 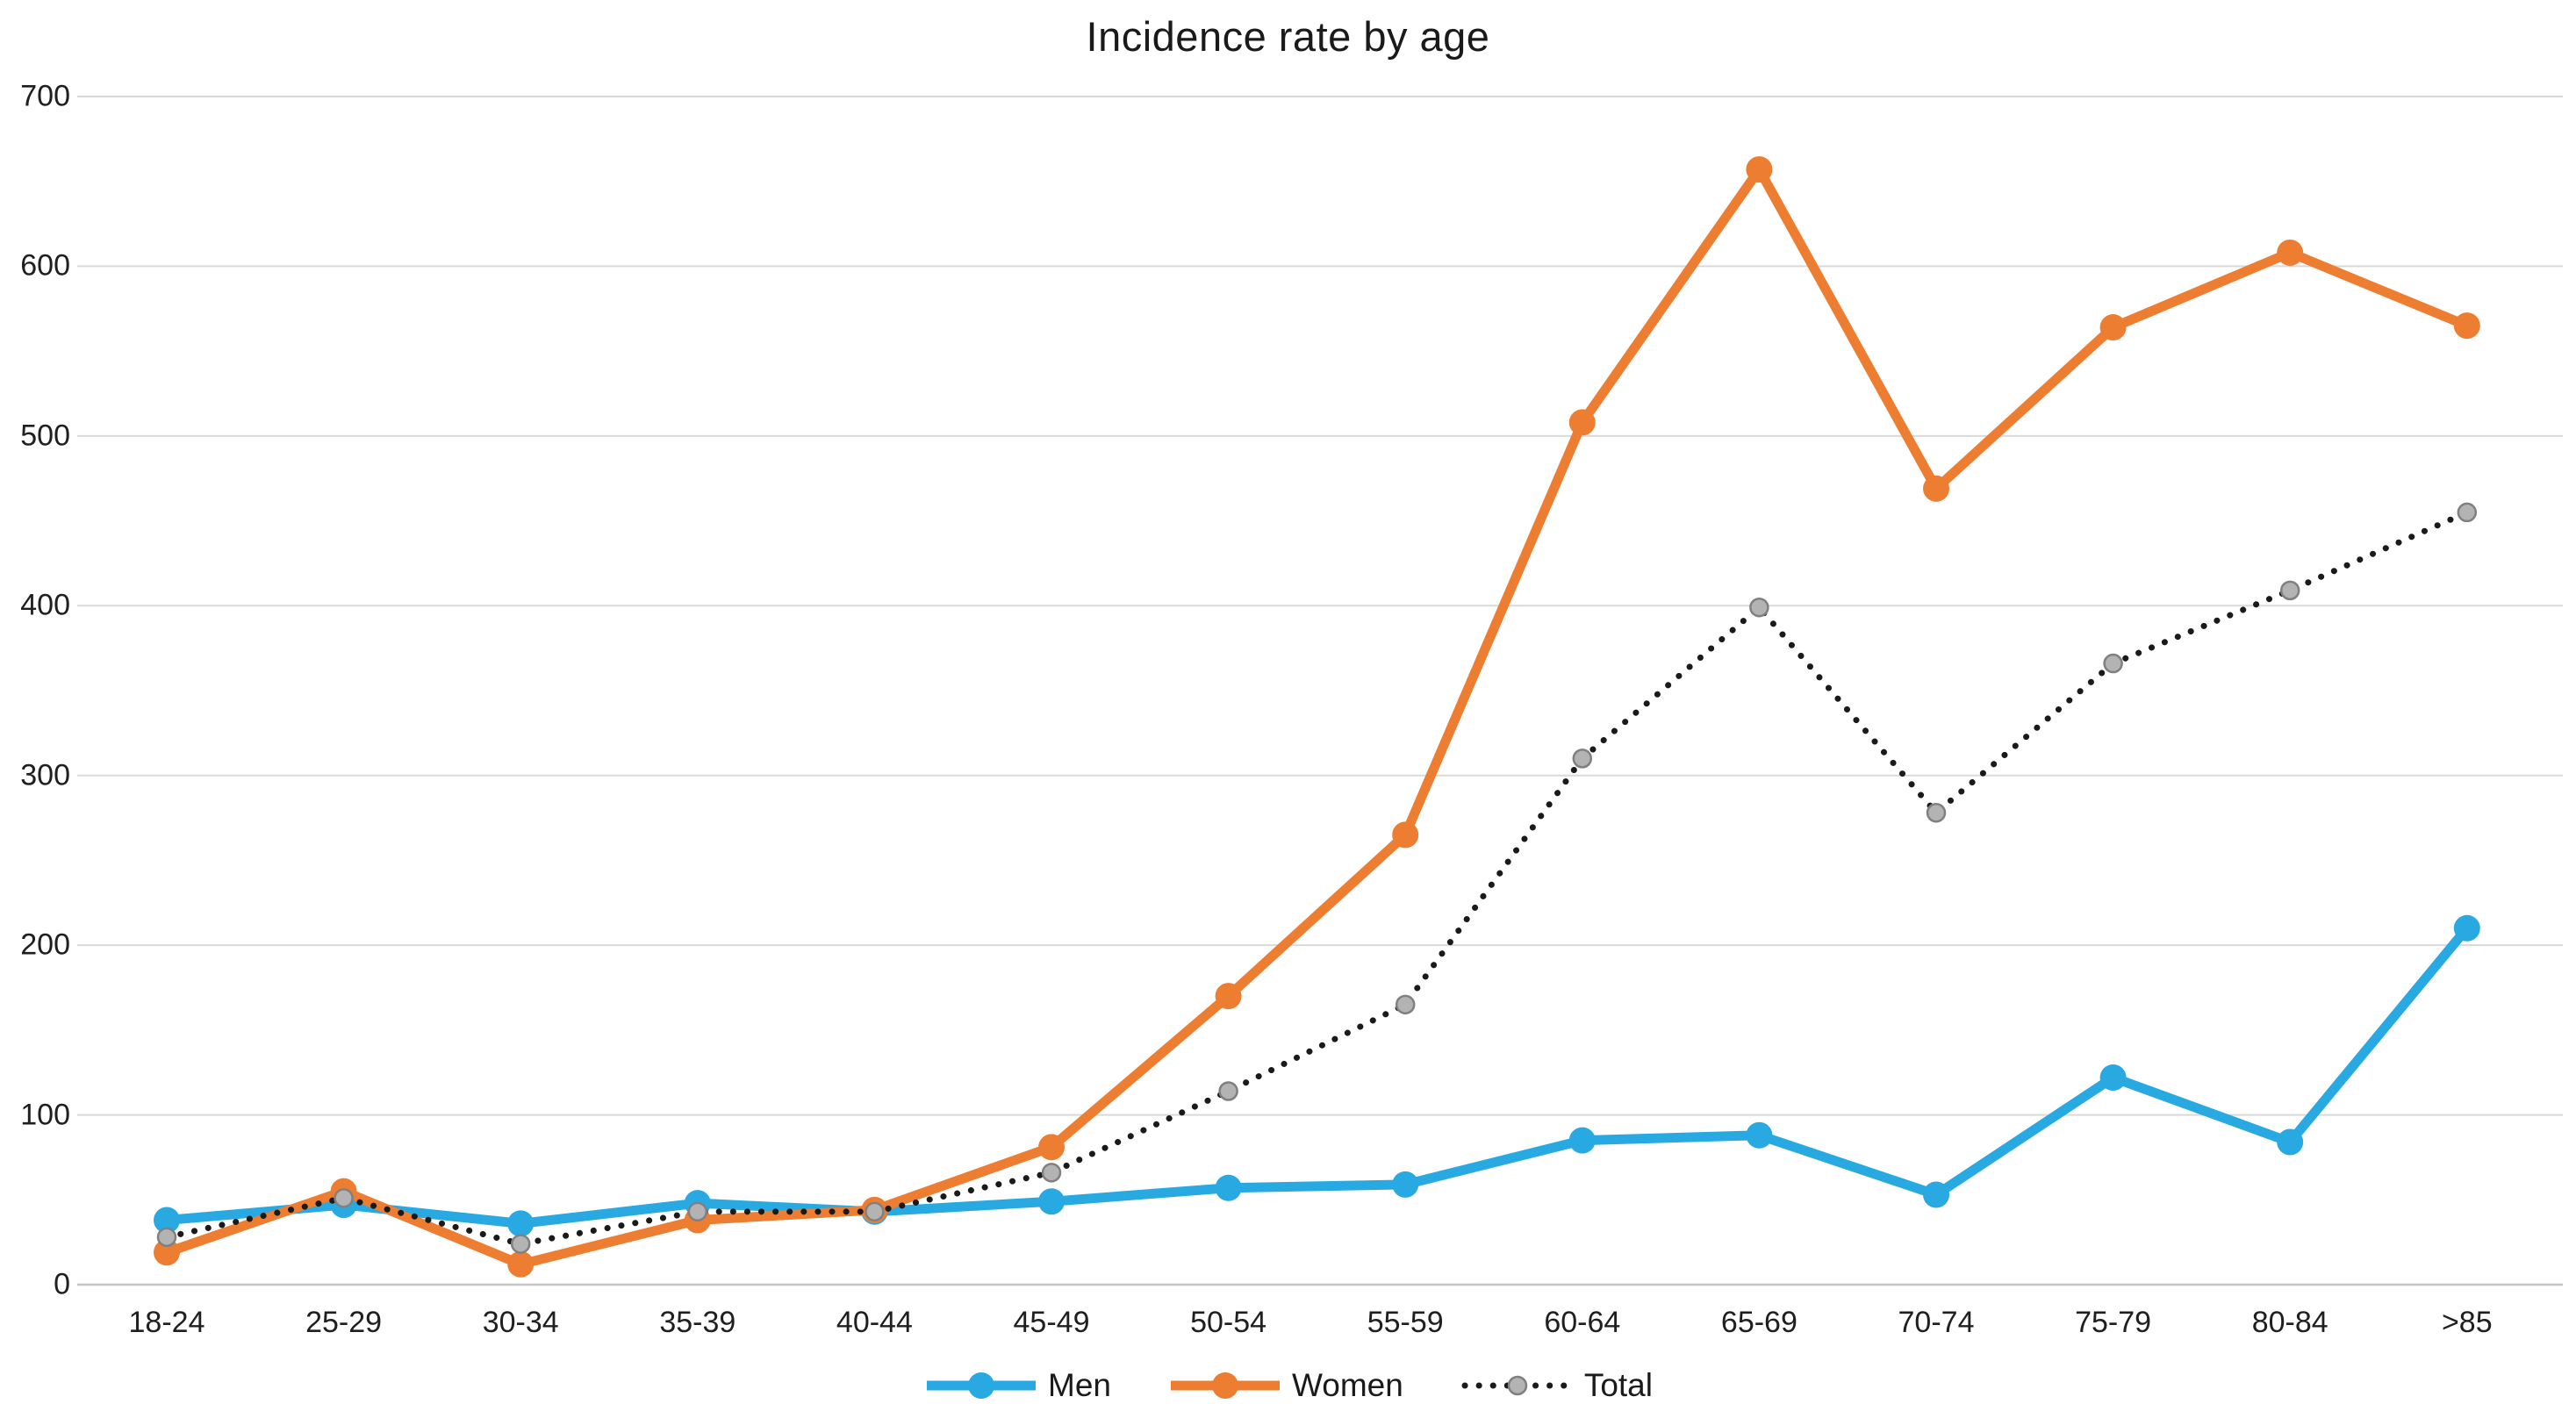 What do you see at coordinates (1618, 1385) in the screenshot?
I see `legend-label-total: Total` at bounding box center [1618, 1385].